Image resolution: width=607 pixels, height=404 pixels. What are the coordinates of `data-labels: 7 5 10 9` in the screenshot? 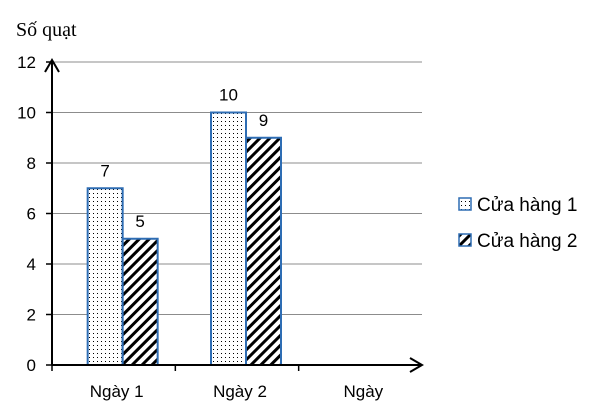 It's located at (184, 158).